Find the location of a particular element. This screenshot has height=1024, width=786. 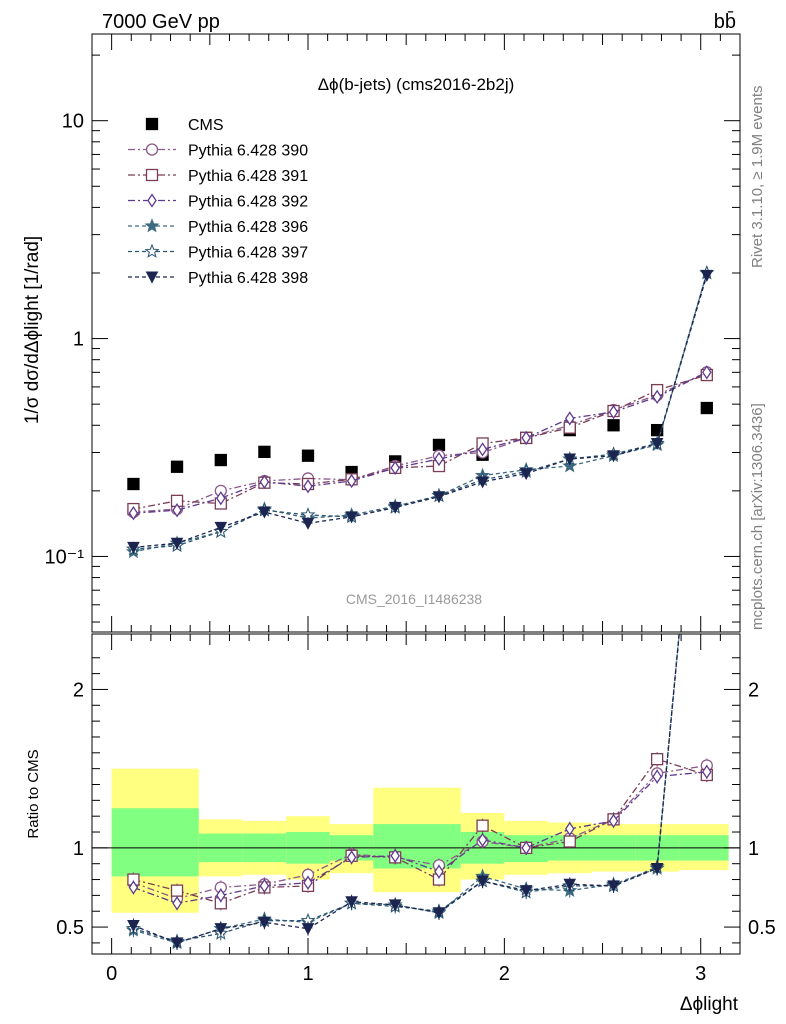

legend-item: Pythia 6.428 398 is located at coordinates (218, 278).